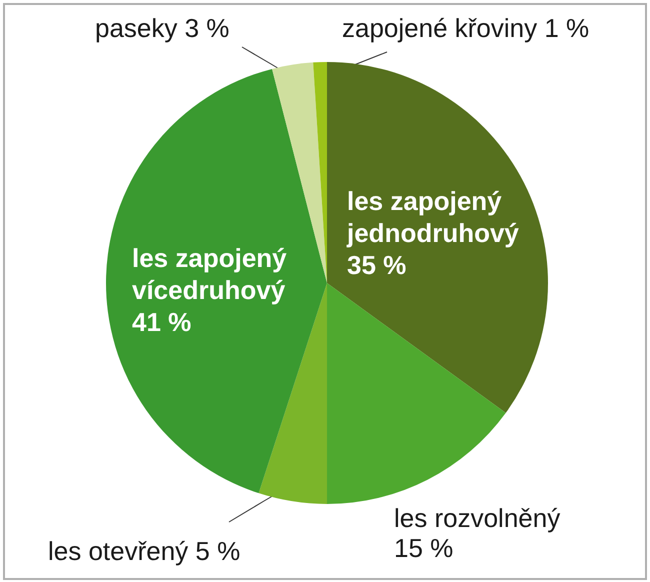  Describe the element at coordinates (162, 322) in the screenshot. I see `data-label: 41 %` at that location.